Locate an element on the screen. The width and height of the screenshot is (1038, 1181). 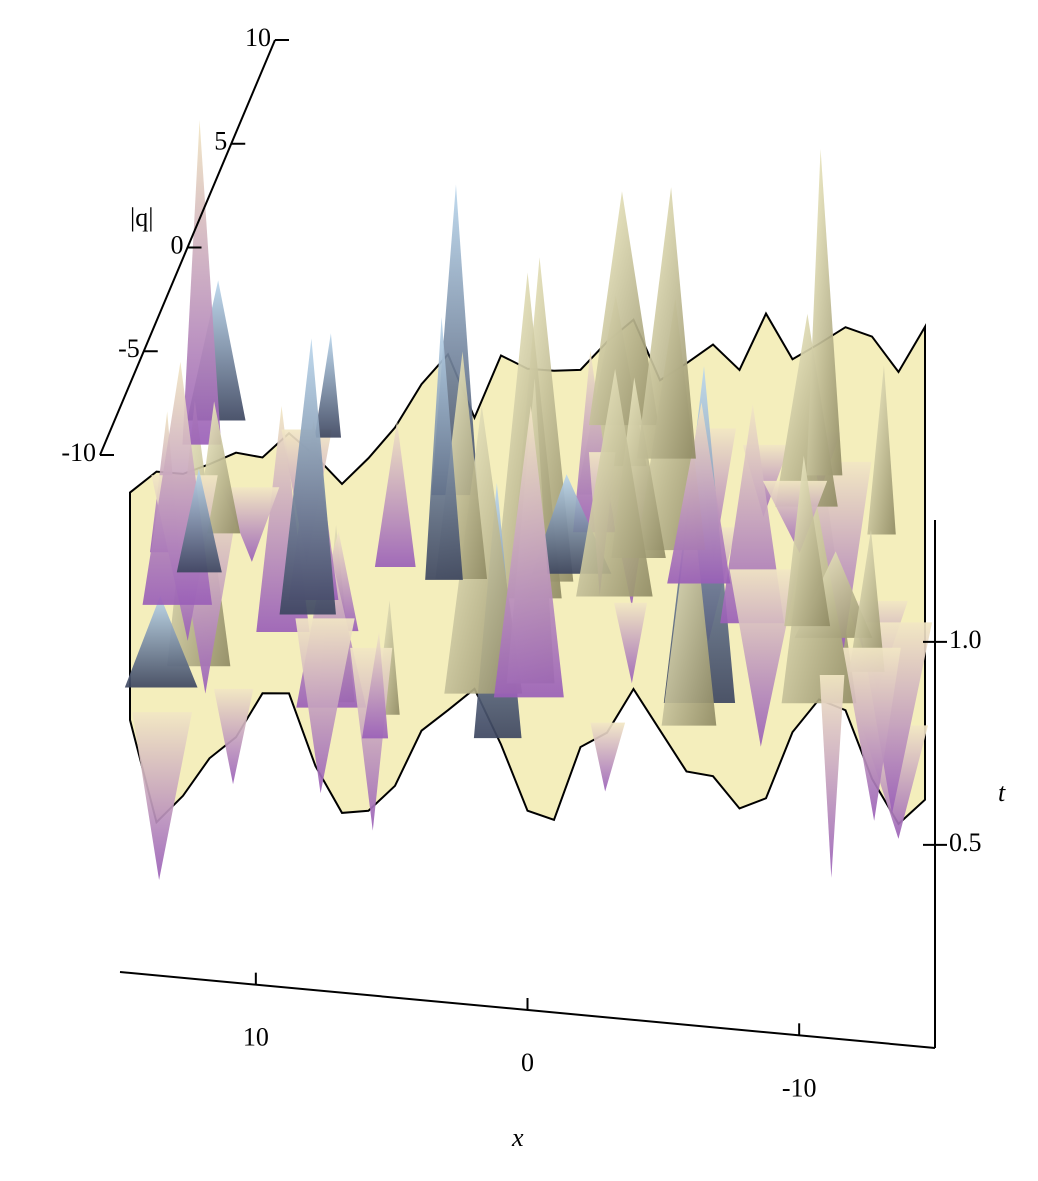
z-tick-label: 10 is located at coordinates (258, 37).